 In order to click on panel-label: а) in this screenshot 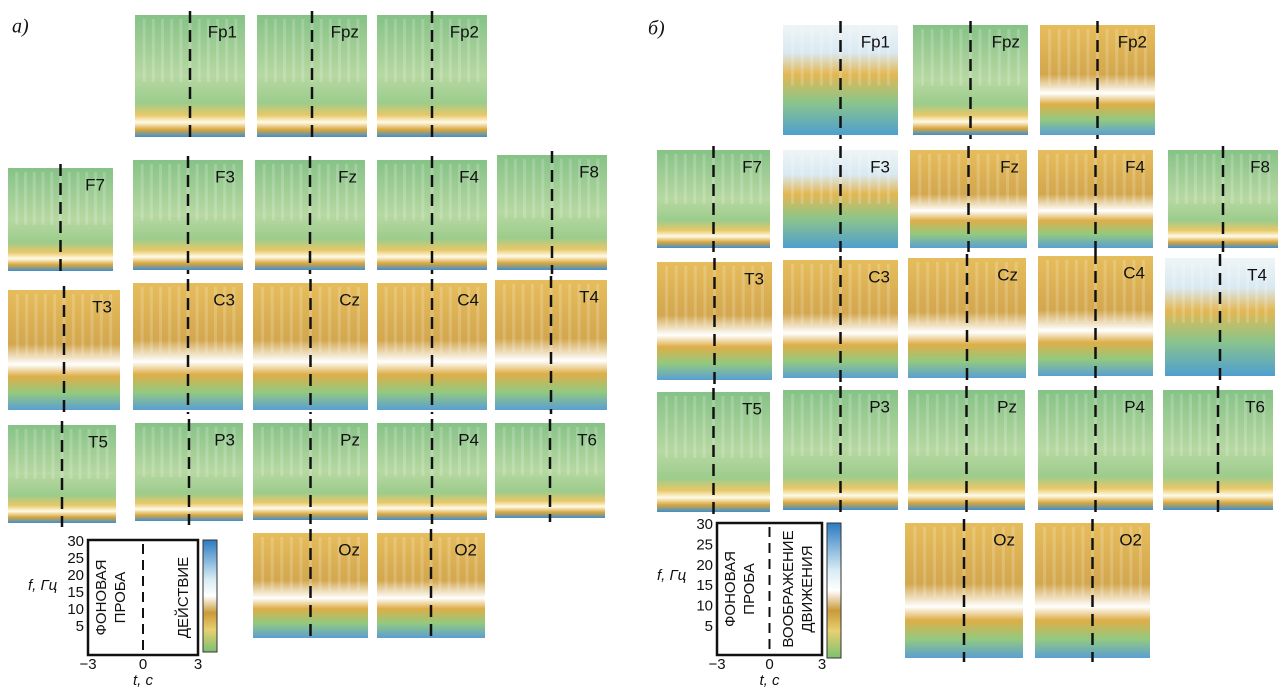, I will do `click(20, 27)`.